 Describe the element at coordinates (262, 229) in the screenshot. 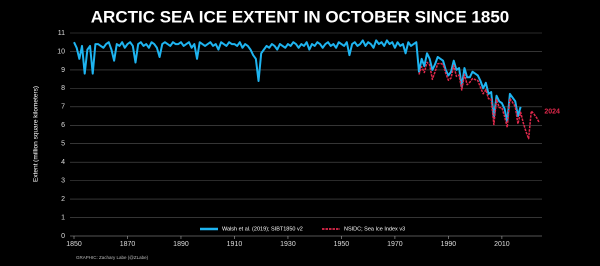

I see `legend-label: Walsh et al. (2019); SIBT1850 v2` at that location.